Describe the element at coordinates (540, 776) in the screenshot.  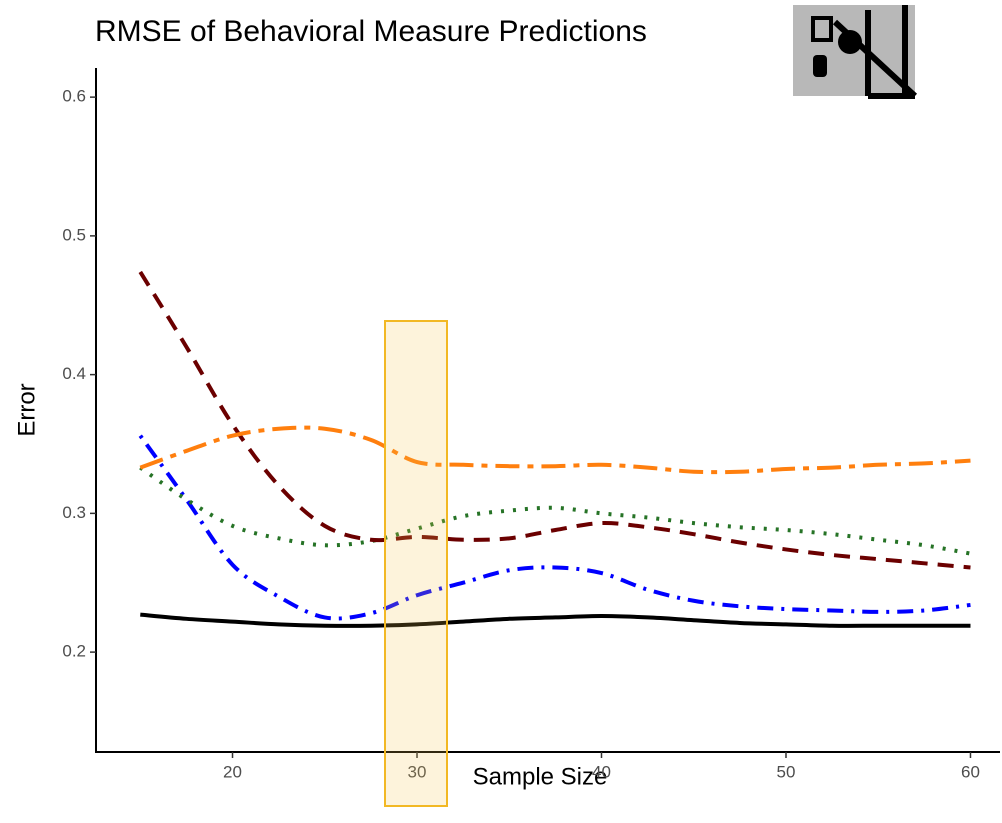
I see `x-axis-label: Sample Size` at that location.